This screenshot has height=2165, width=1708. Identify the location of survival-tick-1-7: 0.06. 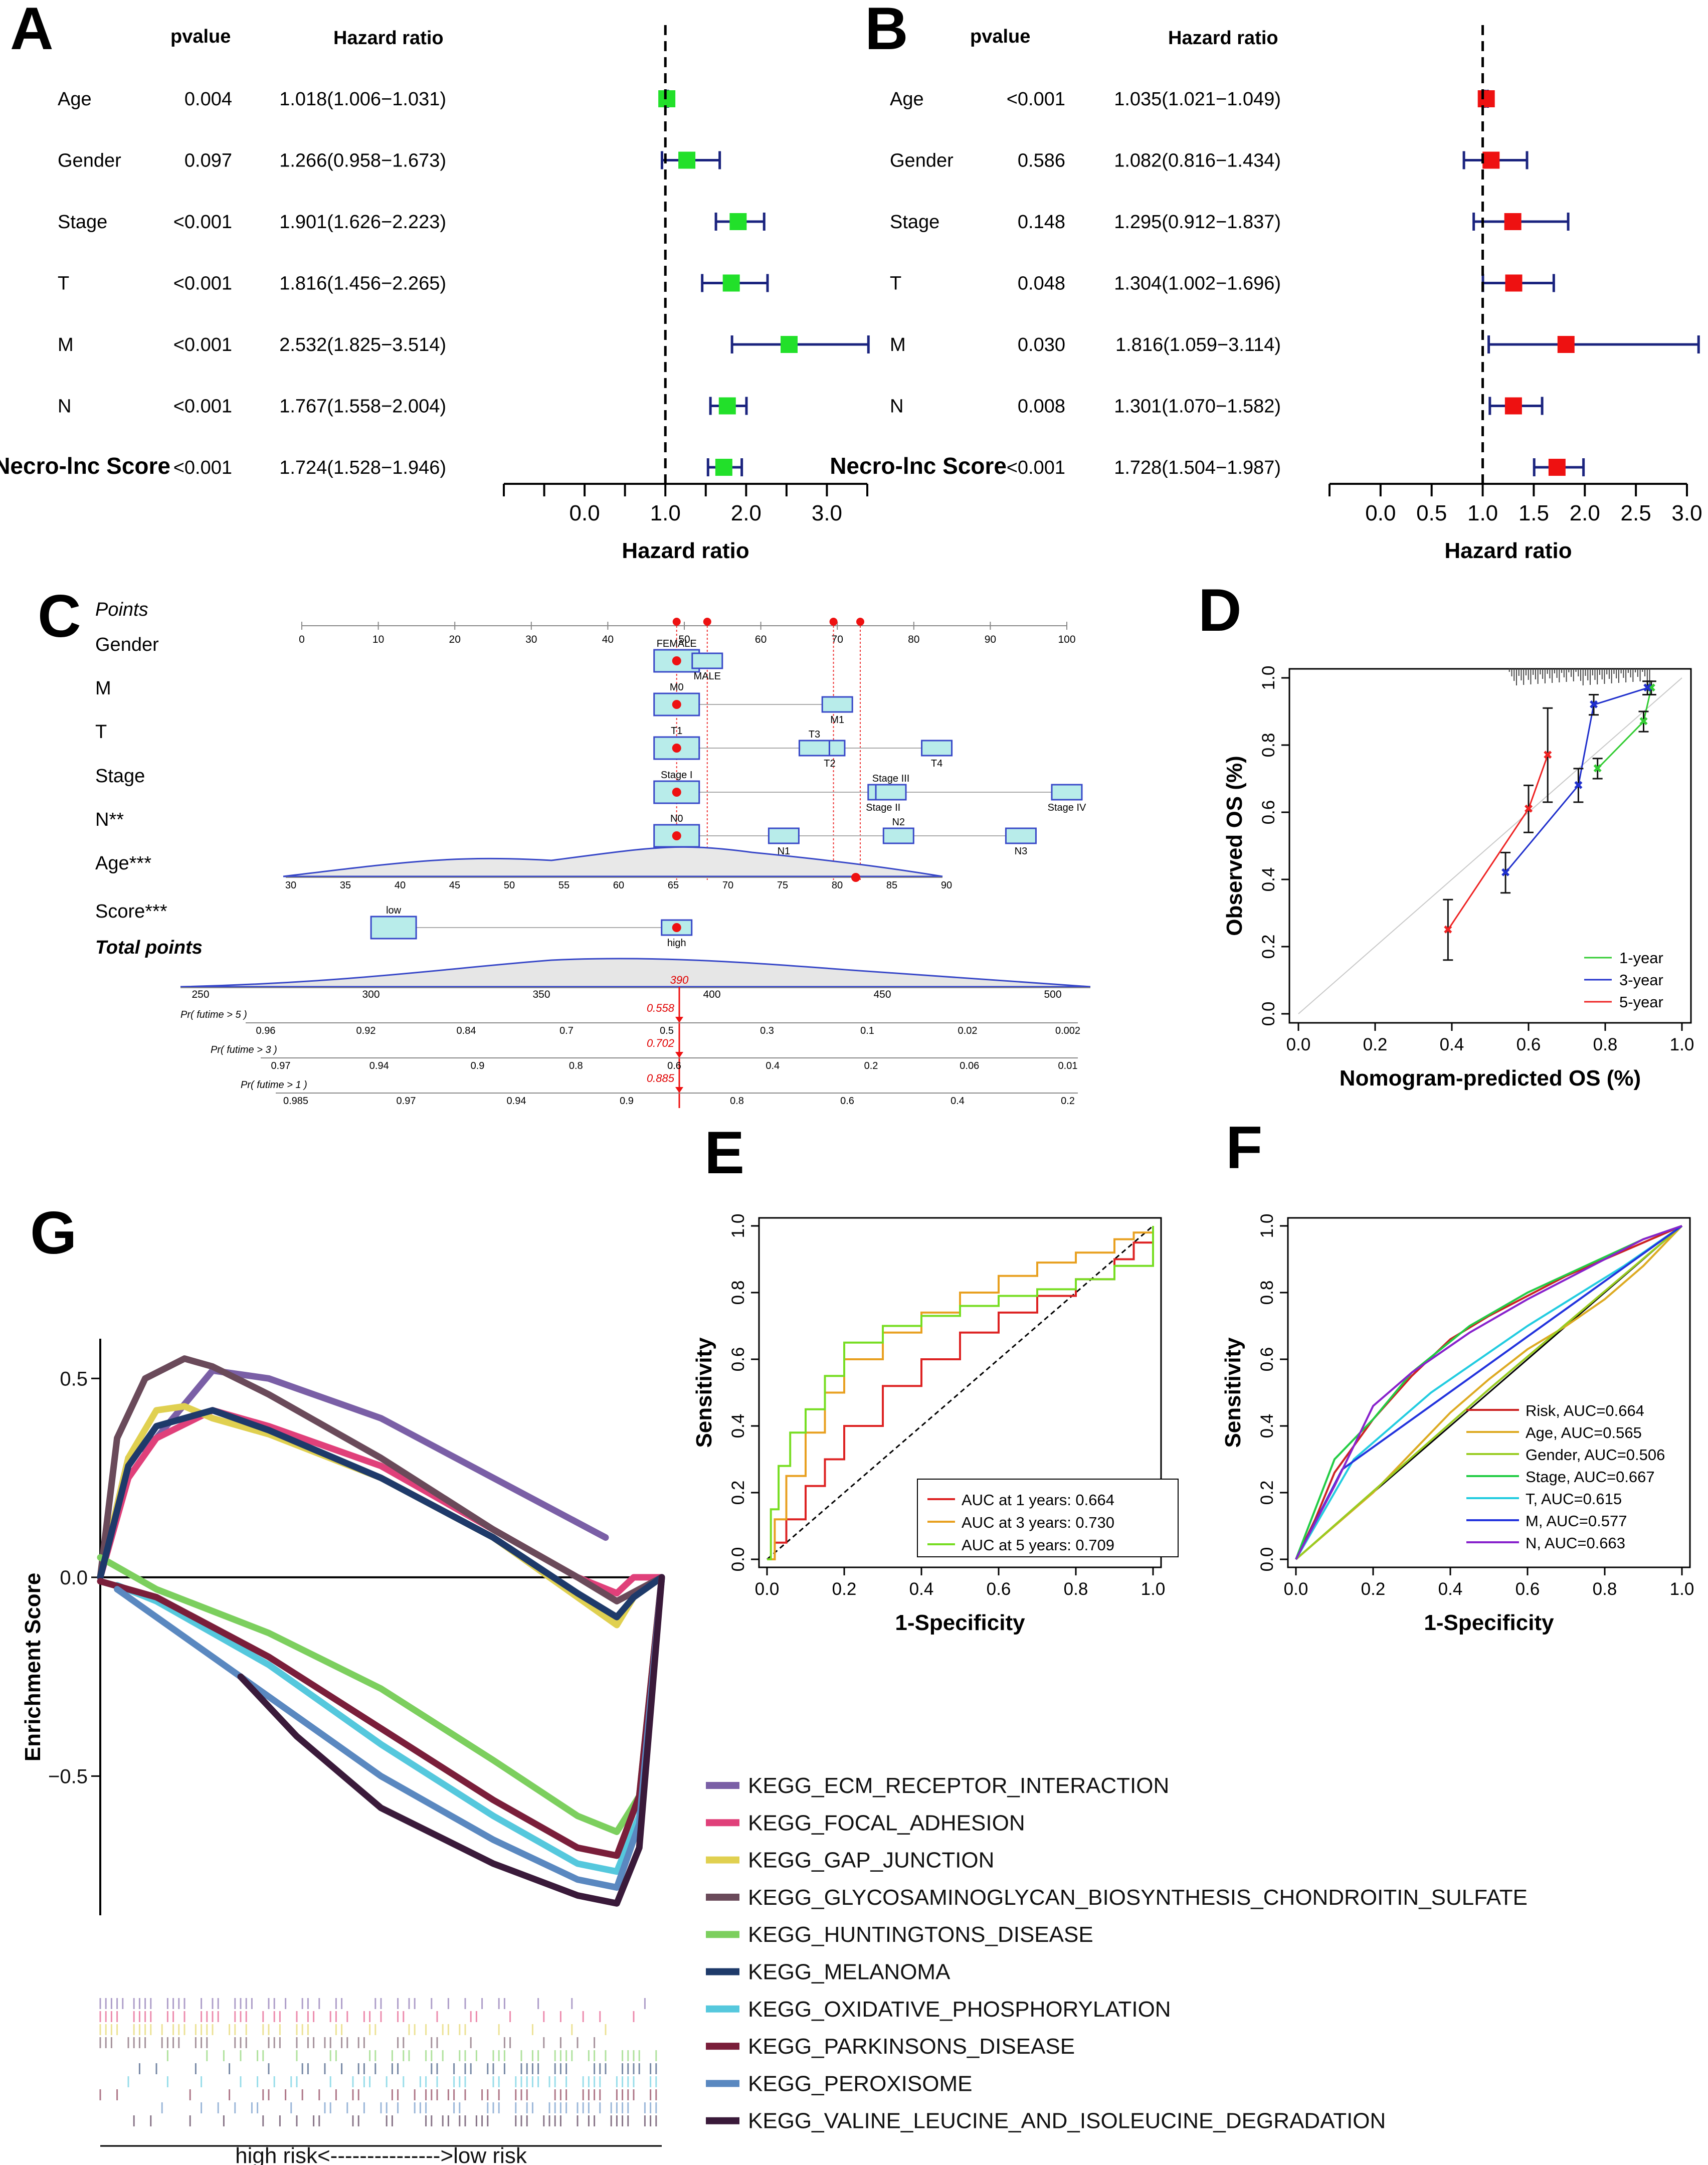
(969, 1065).